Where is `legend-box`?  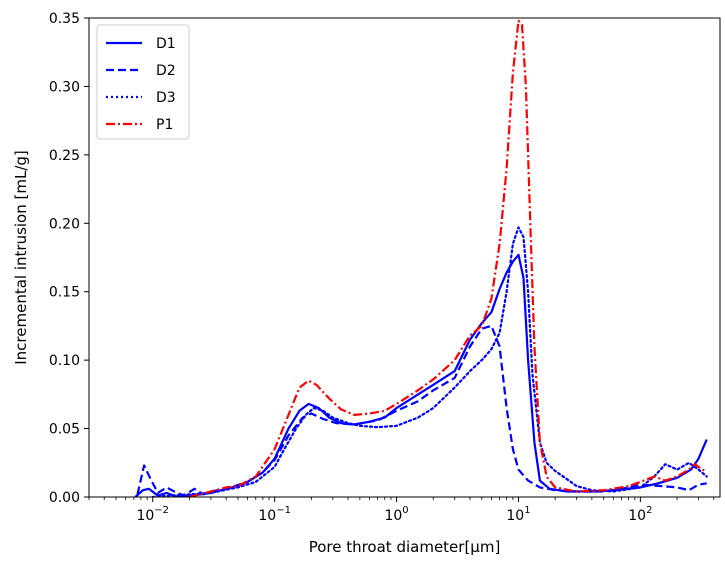
legend-box is located at coordinates (143, 82).